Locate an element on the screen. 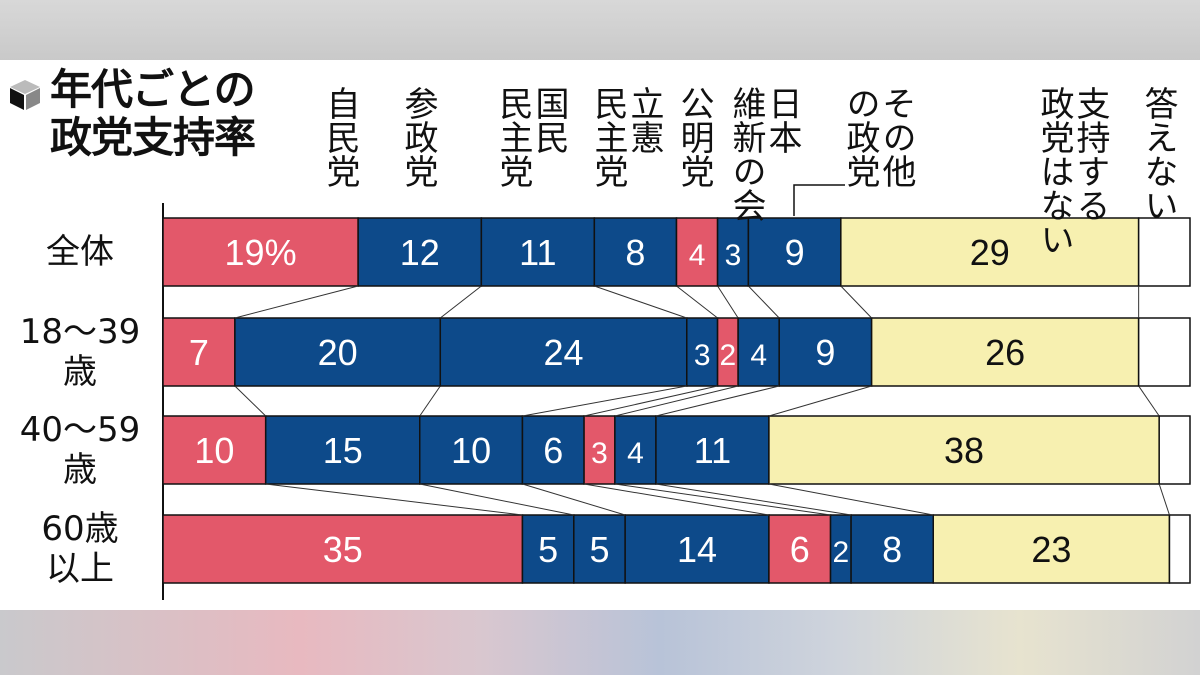 Image resolution: width=1200 pixels, height=675 pixels. row-label: 18〜39 歳 is located at coordinates (80, 352).